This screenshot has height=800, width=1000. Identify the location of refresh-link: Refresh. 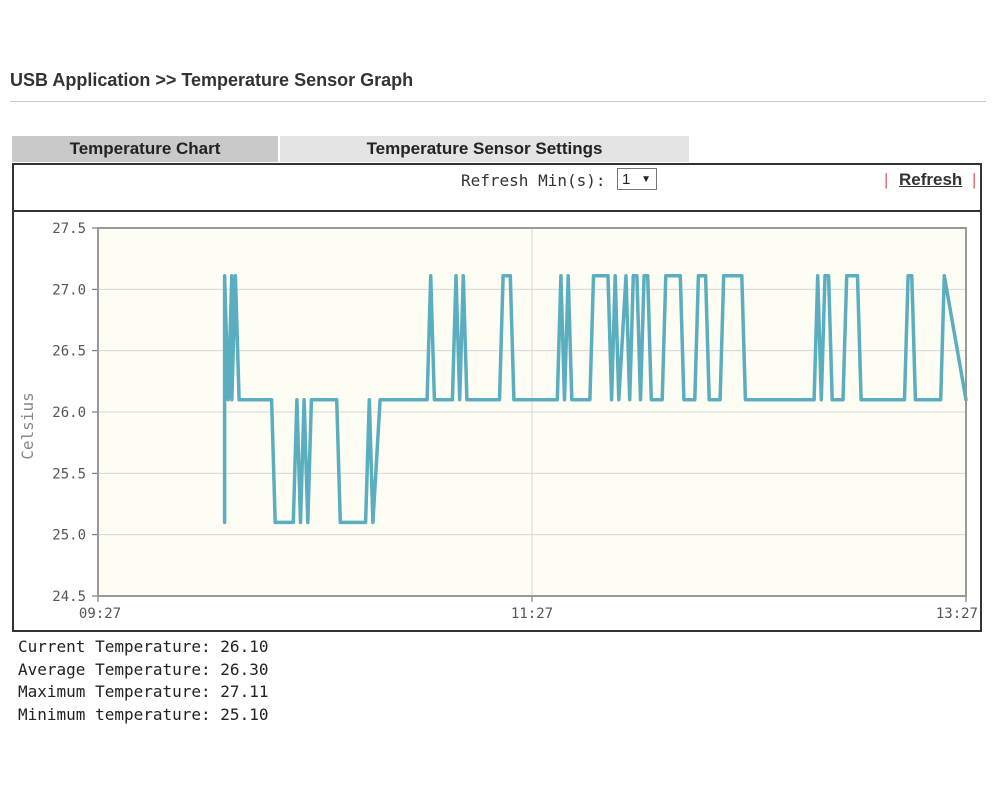
(931, 179).